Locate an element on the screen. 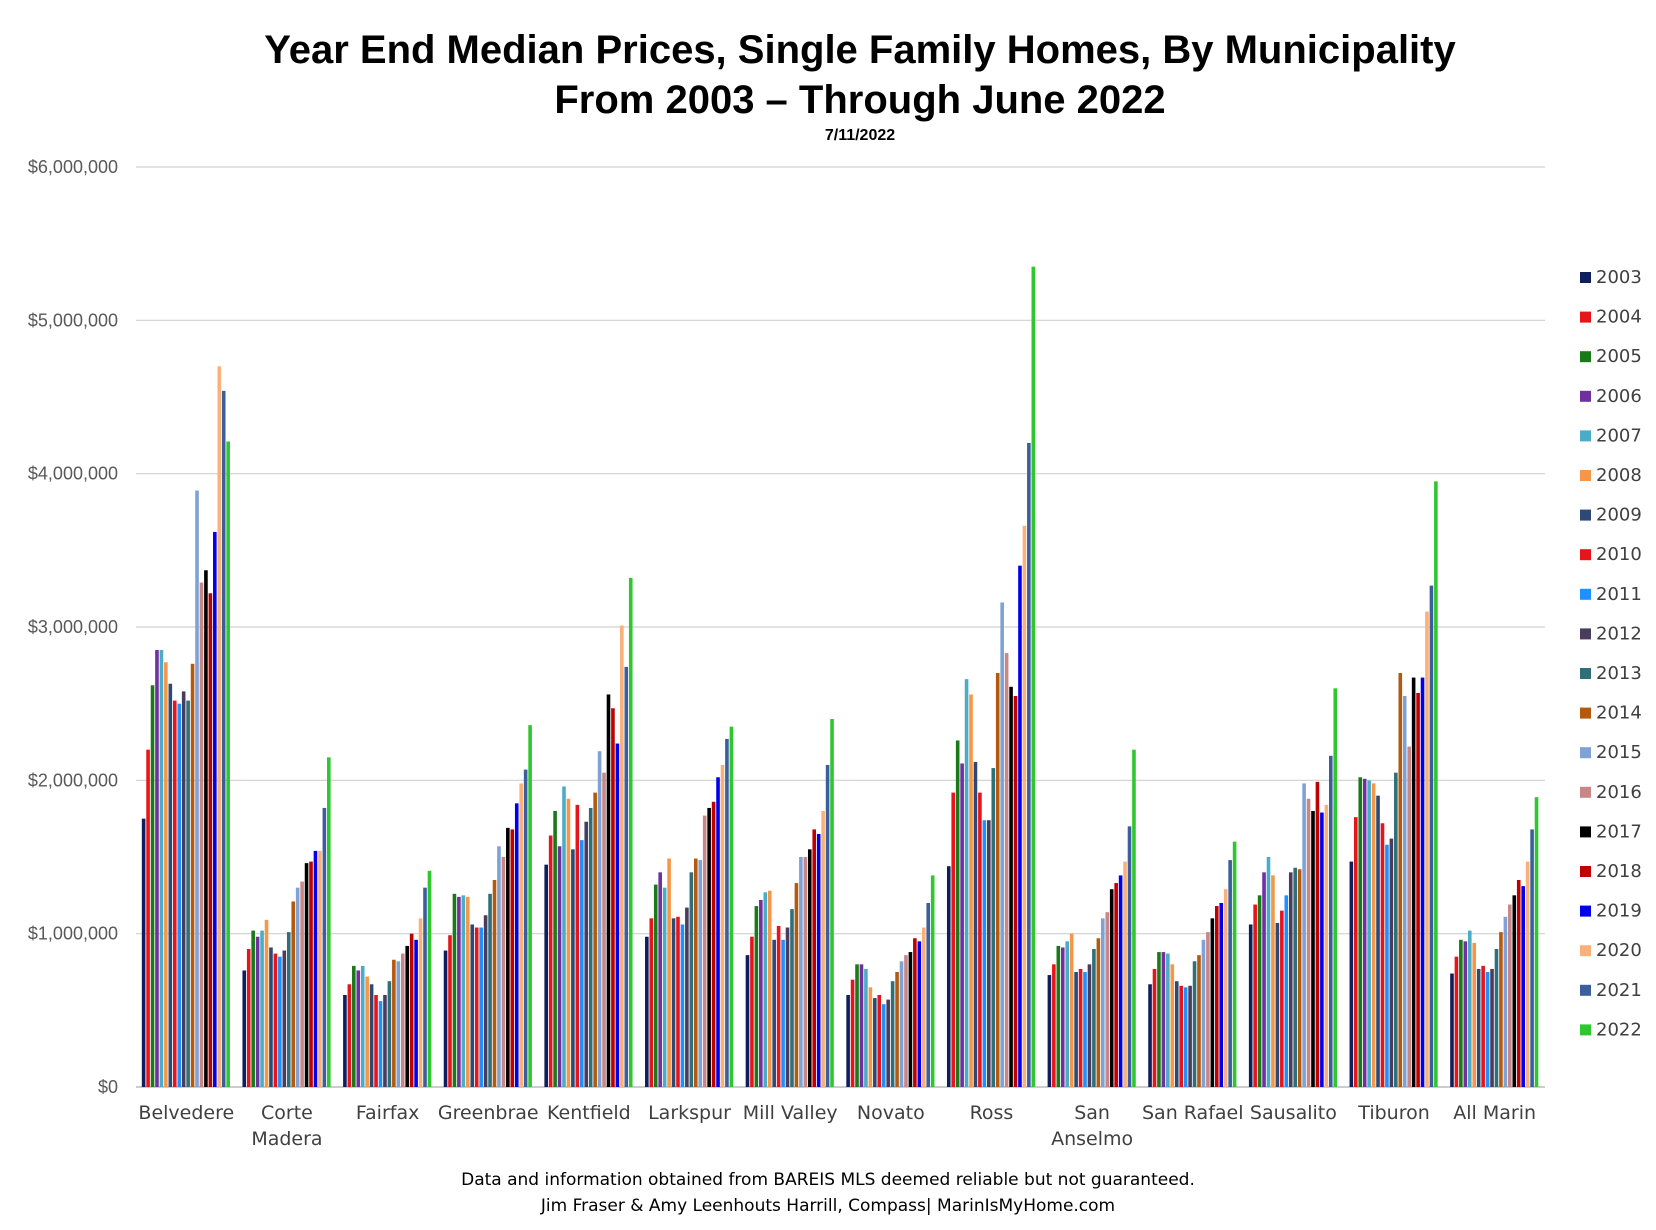 This screenshot has width=1656, height=1230. y-tick-label: $2,000,000 is located at coordinates (73, 780).